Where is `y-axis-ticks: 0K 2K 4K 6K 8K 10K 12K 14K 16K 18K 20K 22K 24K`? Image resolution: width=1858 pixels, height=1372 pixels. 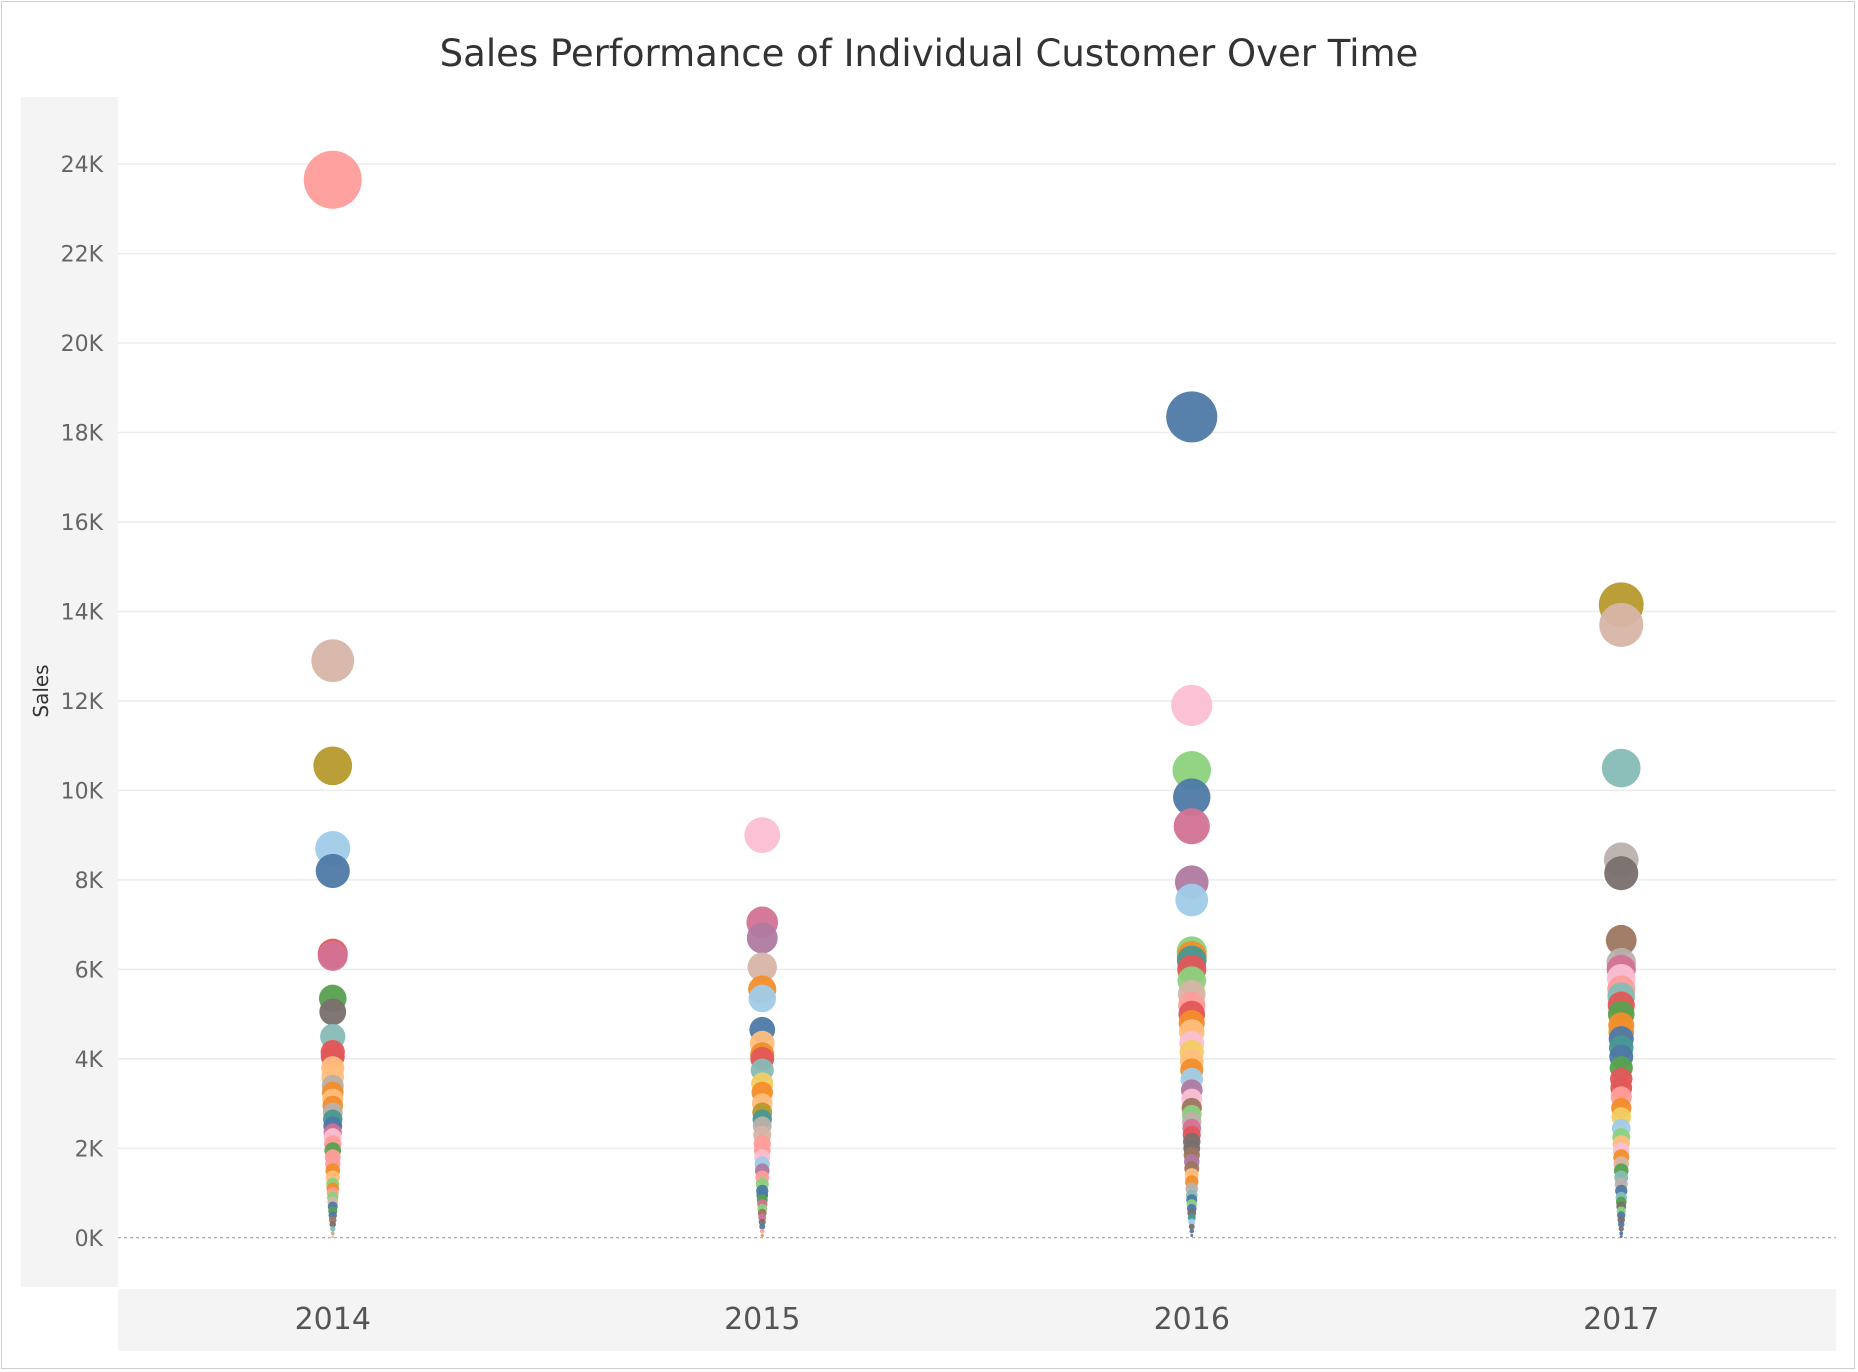
y-axis-ticks: 0K 2K 4K 6K 8K 10K 12K 14K 16K 18K 20K 22K 24K is located at coordinates (82, 702).